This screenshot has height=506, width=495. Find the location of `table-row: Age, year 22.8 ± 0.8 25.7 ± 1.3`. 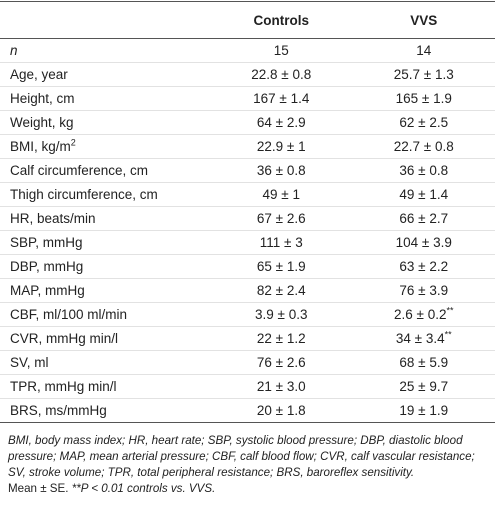

table-row: Age, year 22.8 ± 0.8 25.7 ± 1.3 is located at coordinates (247, 75).